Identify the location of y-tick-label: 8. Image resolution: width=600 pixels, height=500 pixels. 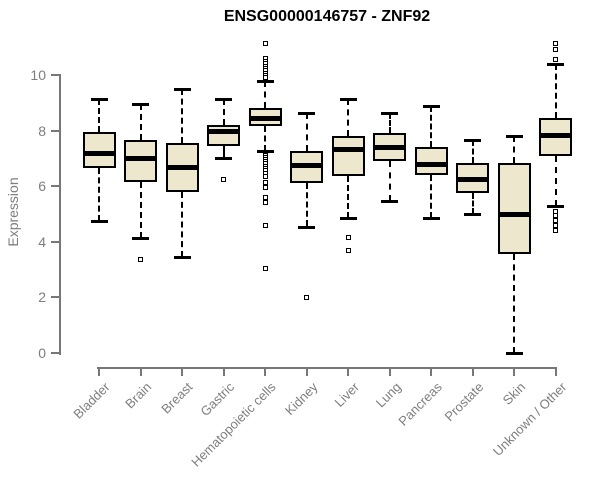
(42, 130).